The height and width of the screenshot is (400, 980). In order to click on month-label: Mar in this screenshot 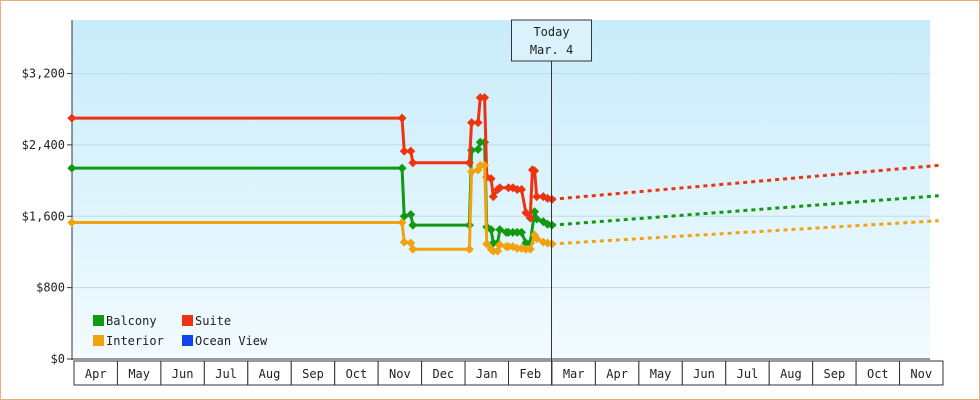, I will do `click(574, 374)`.